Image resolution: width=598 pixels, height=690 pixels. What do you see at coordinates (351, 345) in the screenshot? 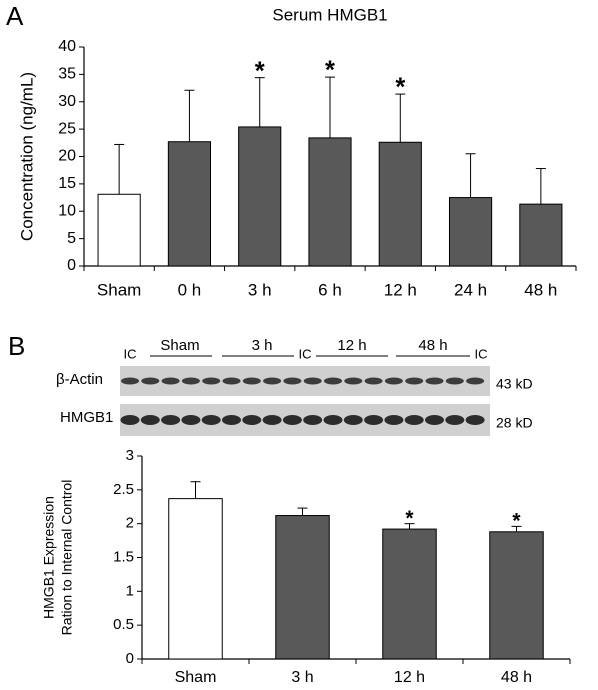
I see `lane-label: 12 h` at bounding box center [351, 345].